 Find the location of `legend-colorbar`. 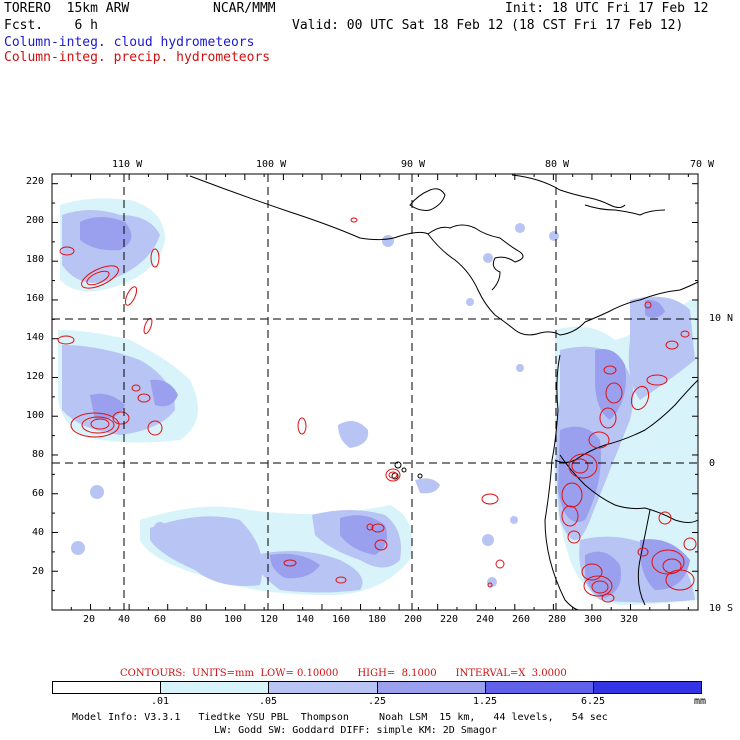

legend-colorbar is located at coordinates (377, 687).